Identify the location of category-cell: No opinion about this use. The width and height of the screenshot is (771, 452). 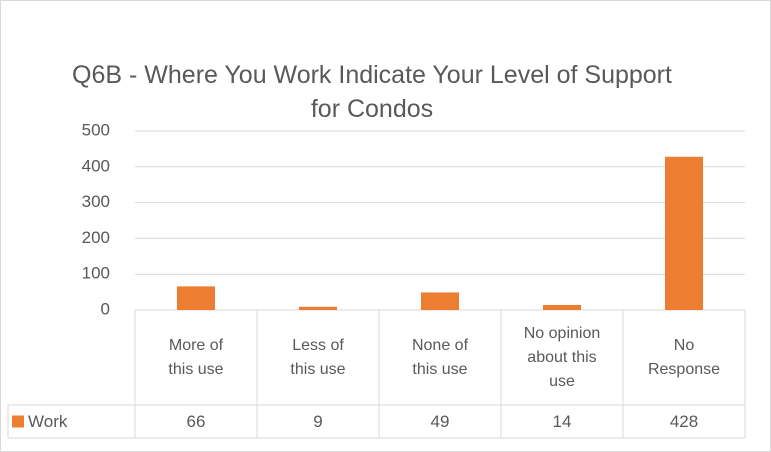
(562, 357).